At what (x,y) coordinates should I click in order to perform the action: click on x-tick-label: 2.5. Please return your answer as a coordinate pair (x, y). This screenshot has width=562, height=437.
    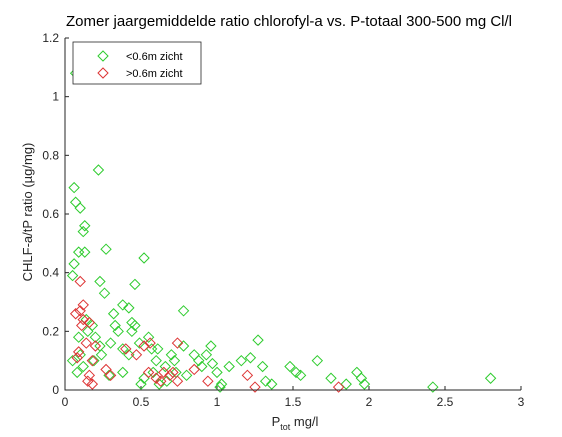
    Looking at the image, I should click on (445, 402).